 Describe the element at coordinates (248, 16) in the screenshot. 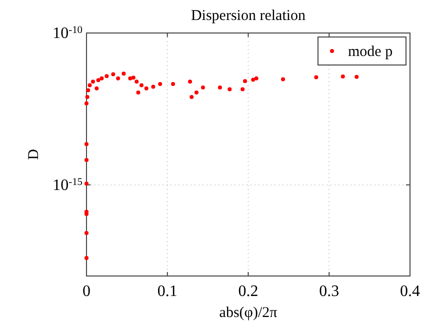

I see `chart-title: Dispersion relation` at that location.